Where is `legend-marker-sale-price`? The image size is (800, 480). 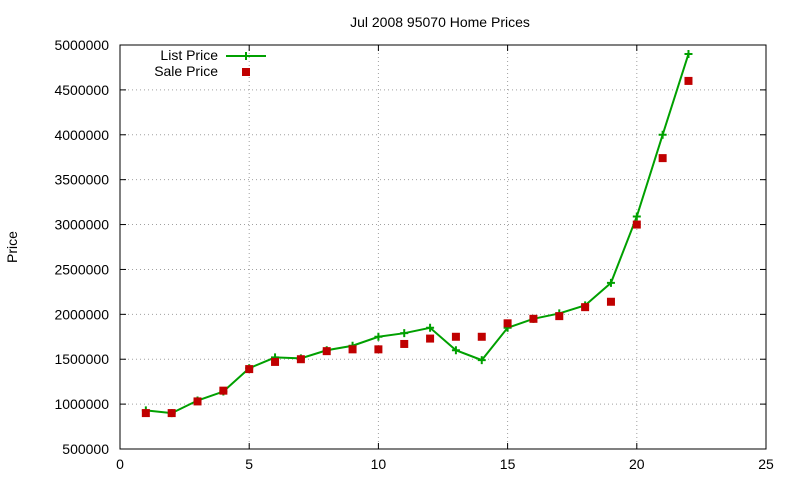 legend-marker-sale-price is located at coordinates (246, 72).